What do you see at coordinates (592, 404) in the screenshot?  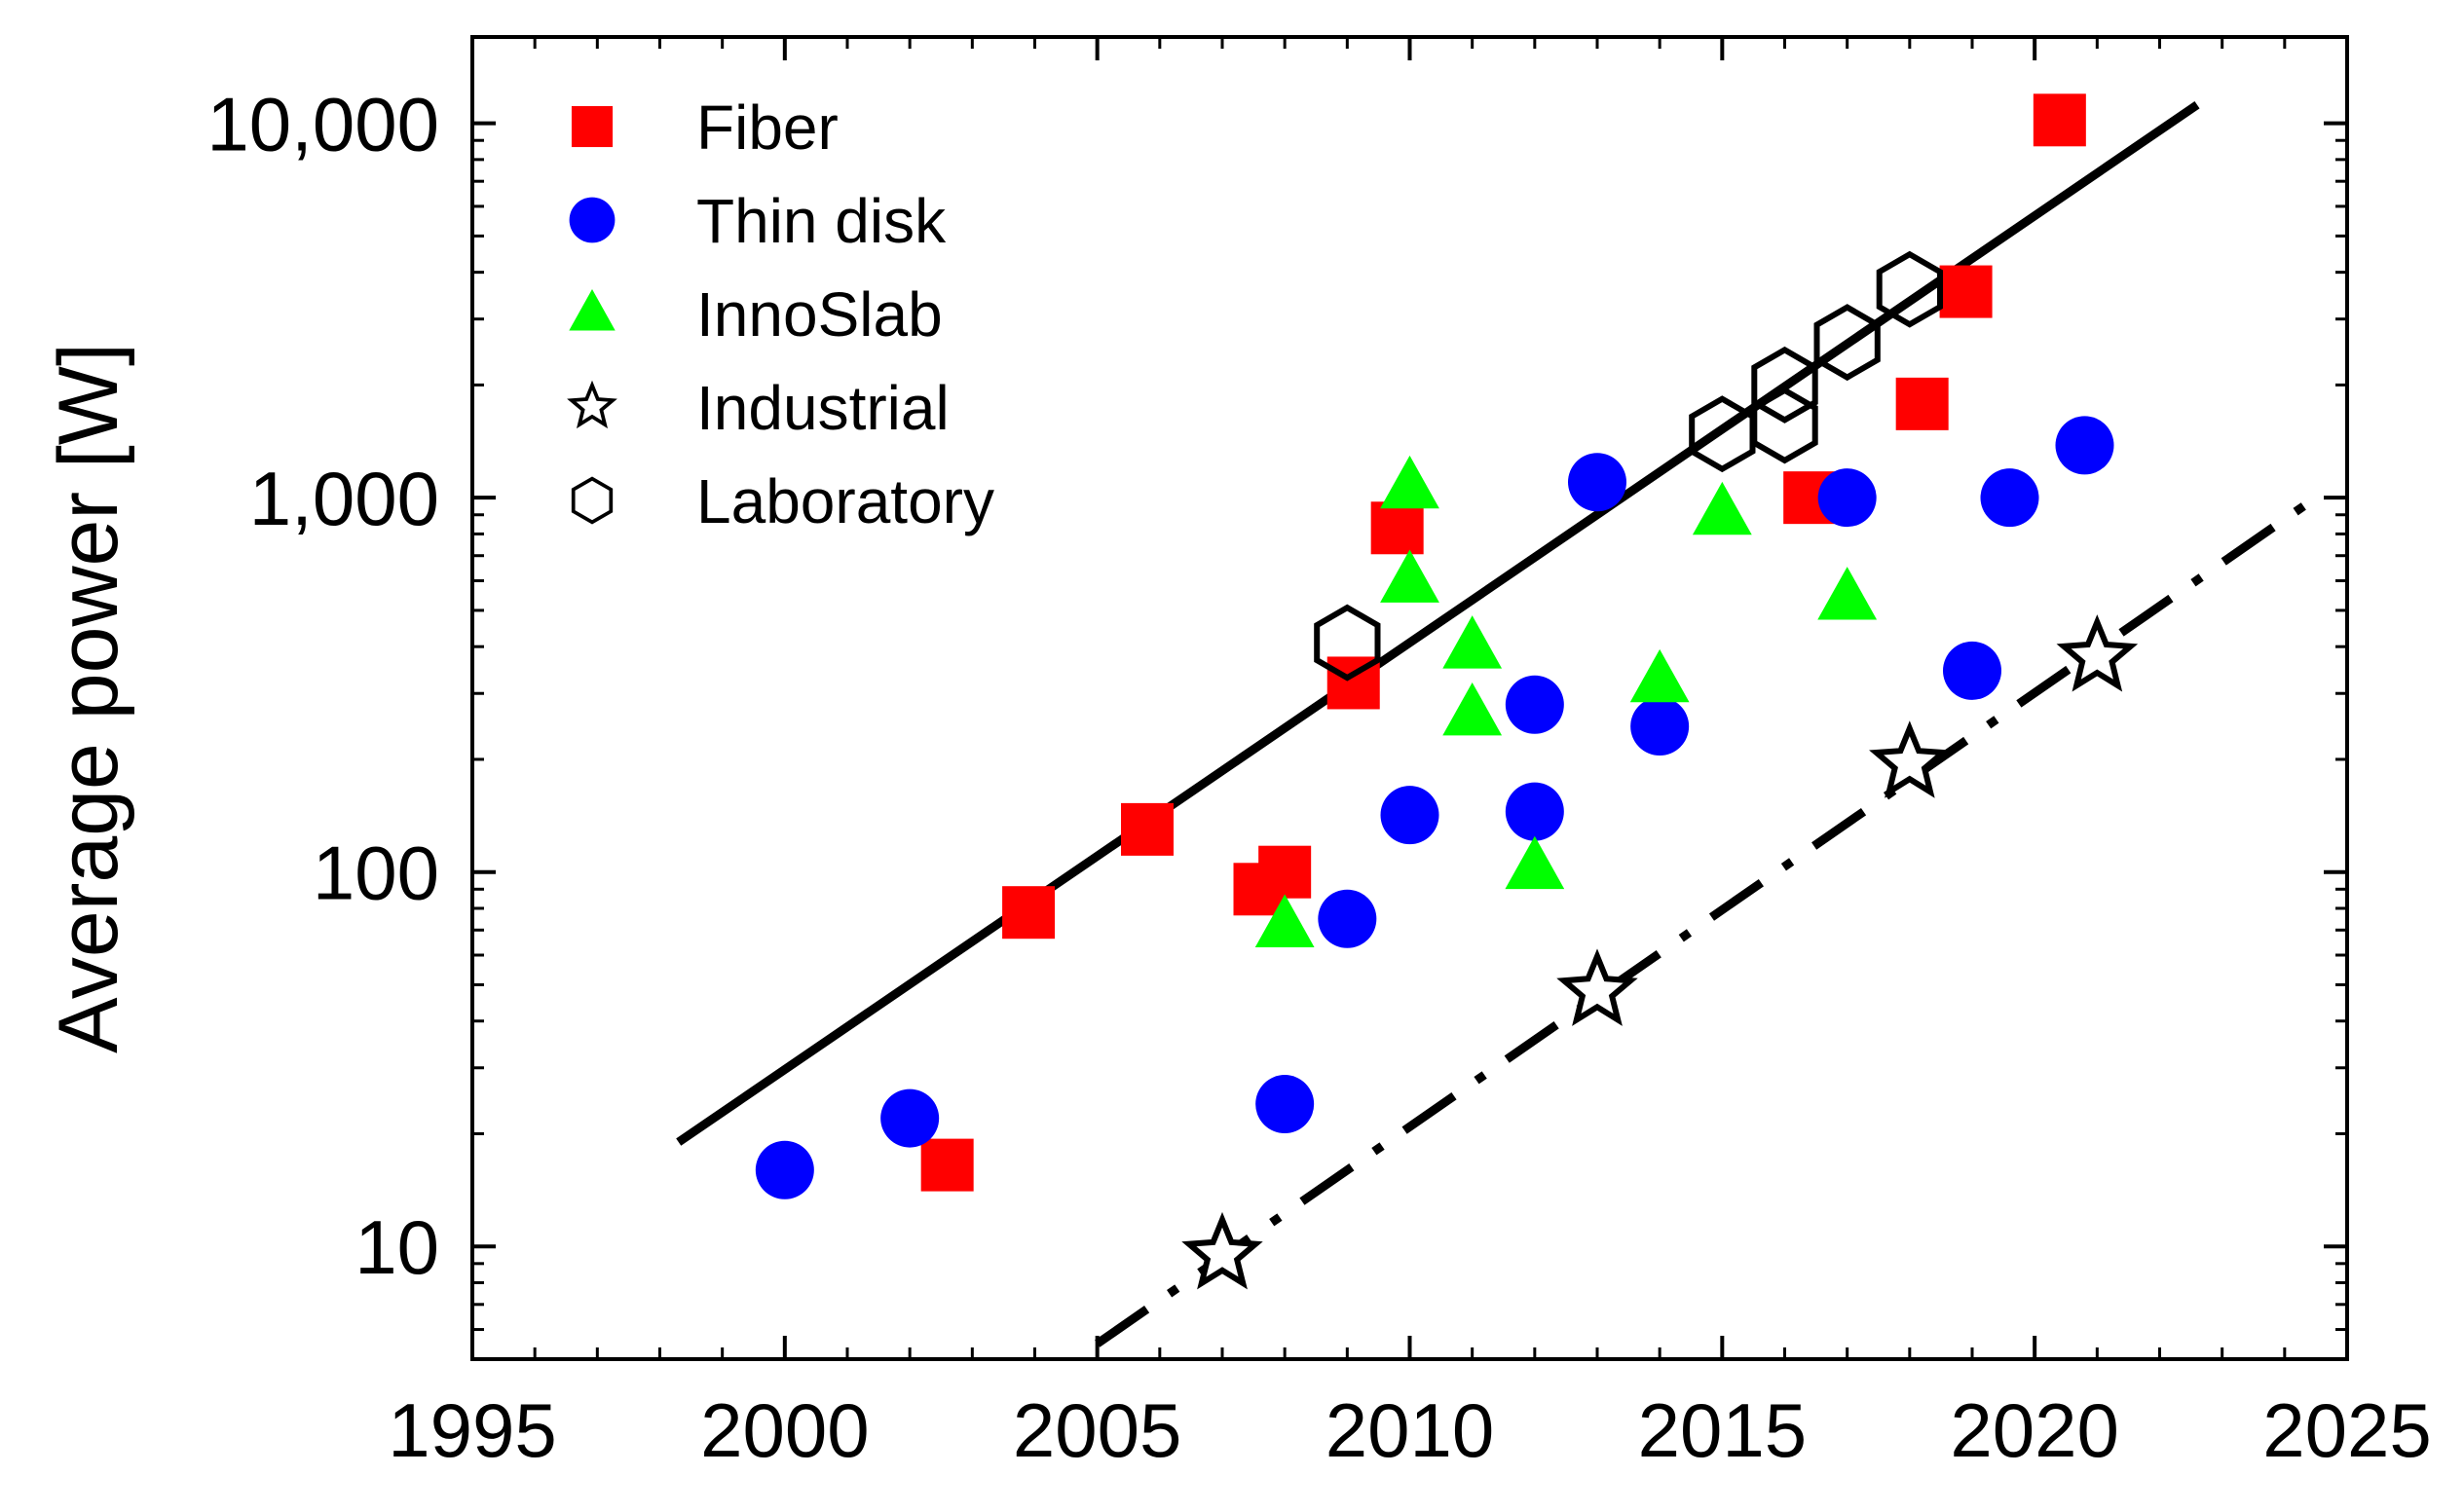 I see `legend-symbol-industrial` at bounding box center [592, 404].